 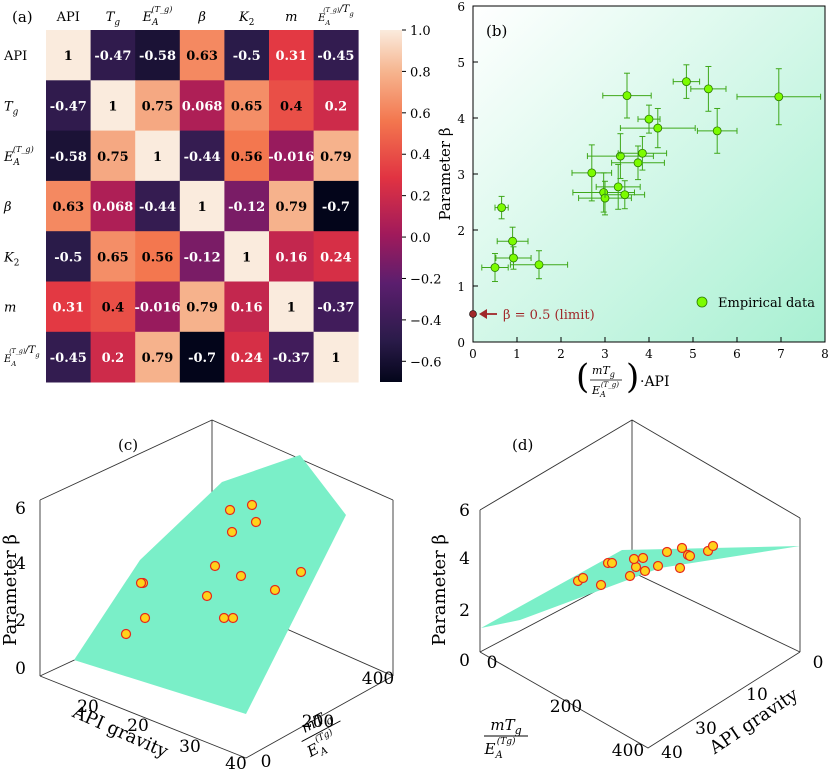 What do you see at coordinates (420, 72) in the screenshot?
I see `colorbar-tick-label: 0.8` at bounding box center [420, 72].